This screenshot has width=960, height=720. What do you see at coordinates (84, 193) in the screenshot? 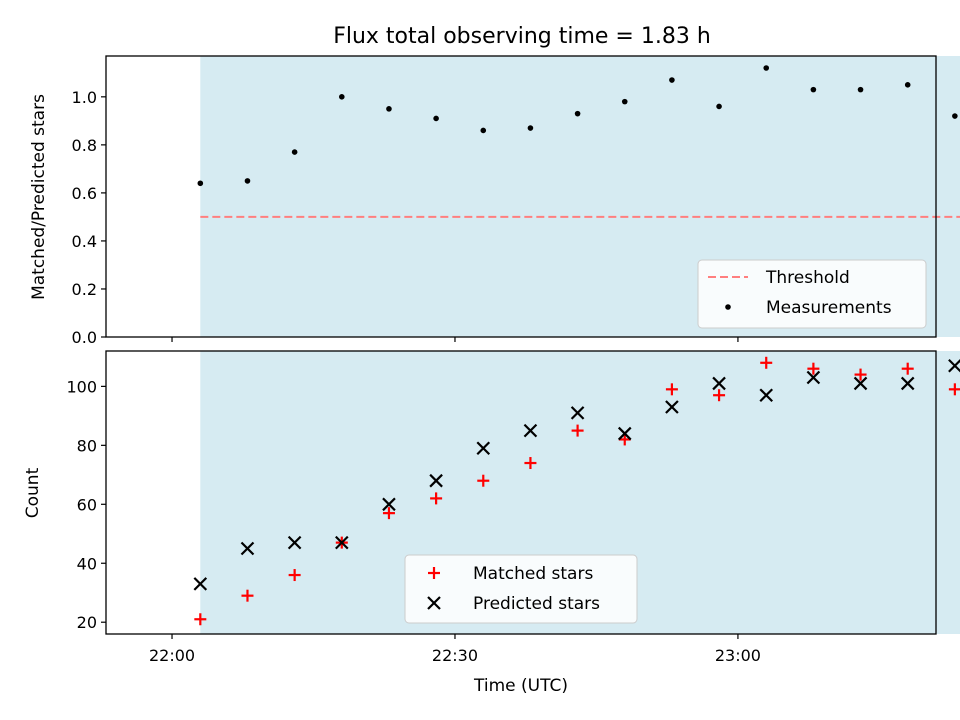
I see `top-y-tick-label: 0.6` at bounding box center [84, 193].